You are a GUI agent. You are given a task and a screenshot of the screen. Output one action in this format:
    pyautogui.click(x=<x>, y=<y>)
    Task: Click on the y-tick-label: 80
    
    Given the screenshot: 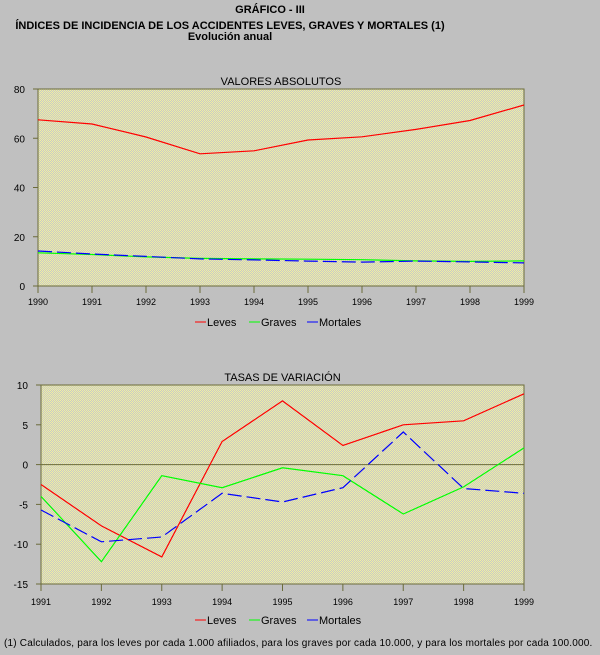 What is the action you would take?
    pyautogui.click(x=20, y=90)
    